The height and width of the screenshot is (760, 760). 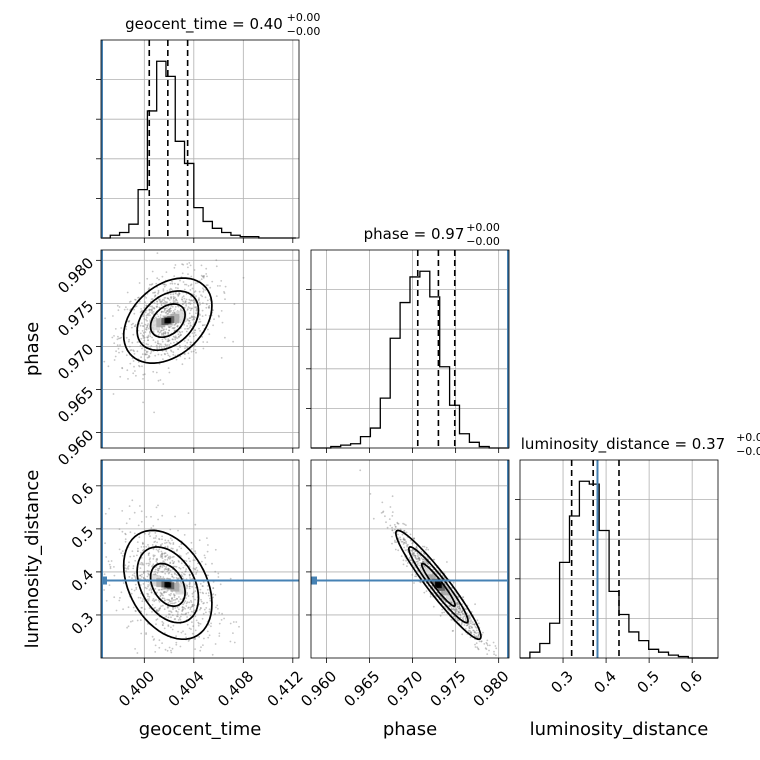 I want to click on y-tick-label-phase: 0.960, so click(x=75, y=447).